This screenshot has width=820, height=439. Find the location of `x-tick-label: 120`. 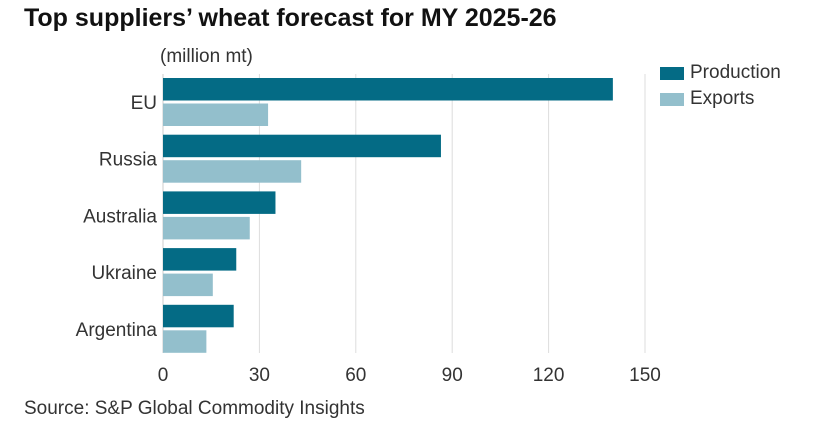

x-tick-label: 120 is located at coordinates (549, 375).